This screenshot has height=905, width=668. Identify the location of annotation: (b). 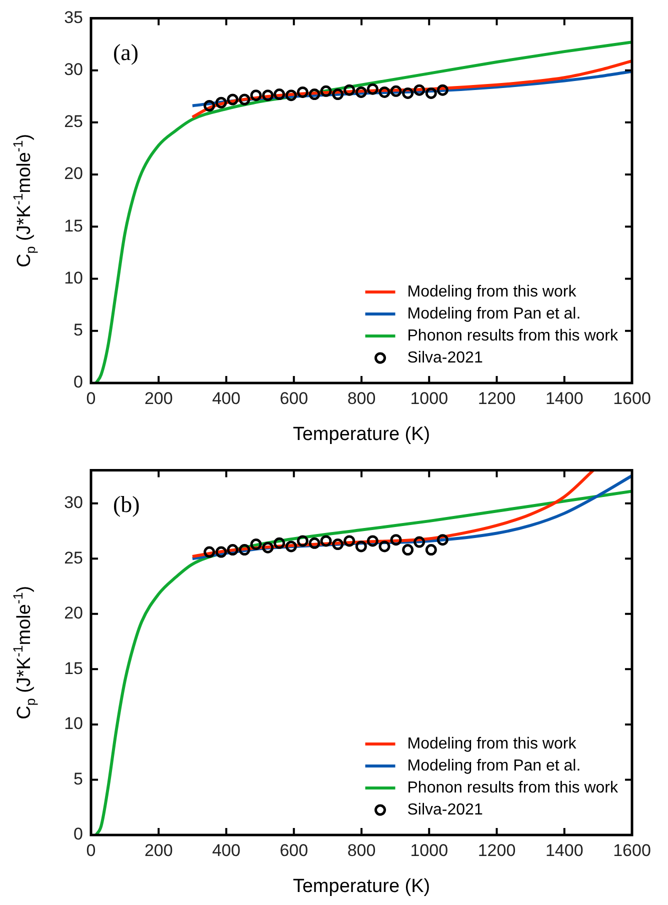
(126, 505).